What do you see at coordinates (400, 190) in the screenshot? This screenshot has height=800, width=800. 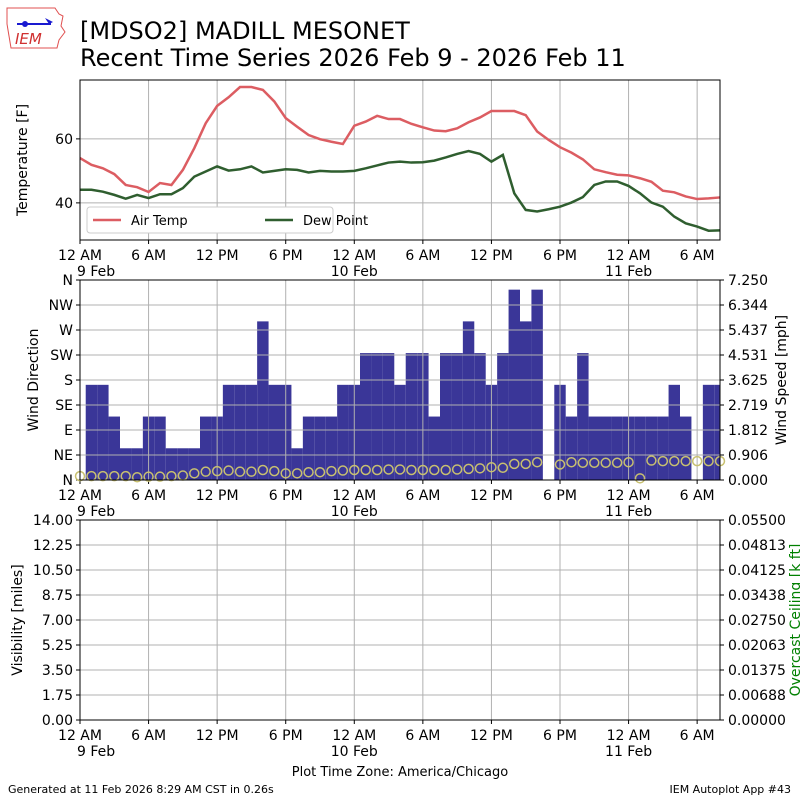 I see `series-line-dew-point` at bounding box center [400, 190].